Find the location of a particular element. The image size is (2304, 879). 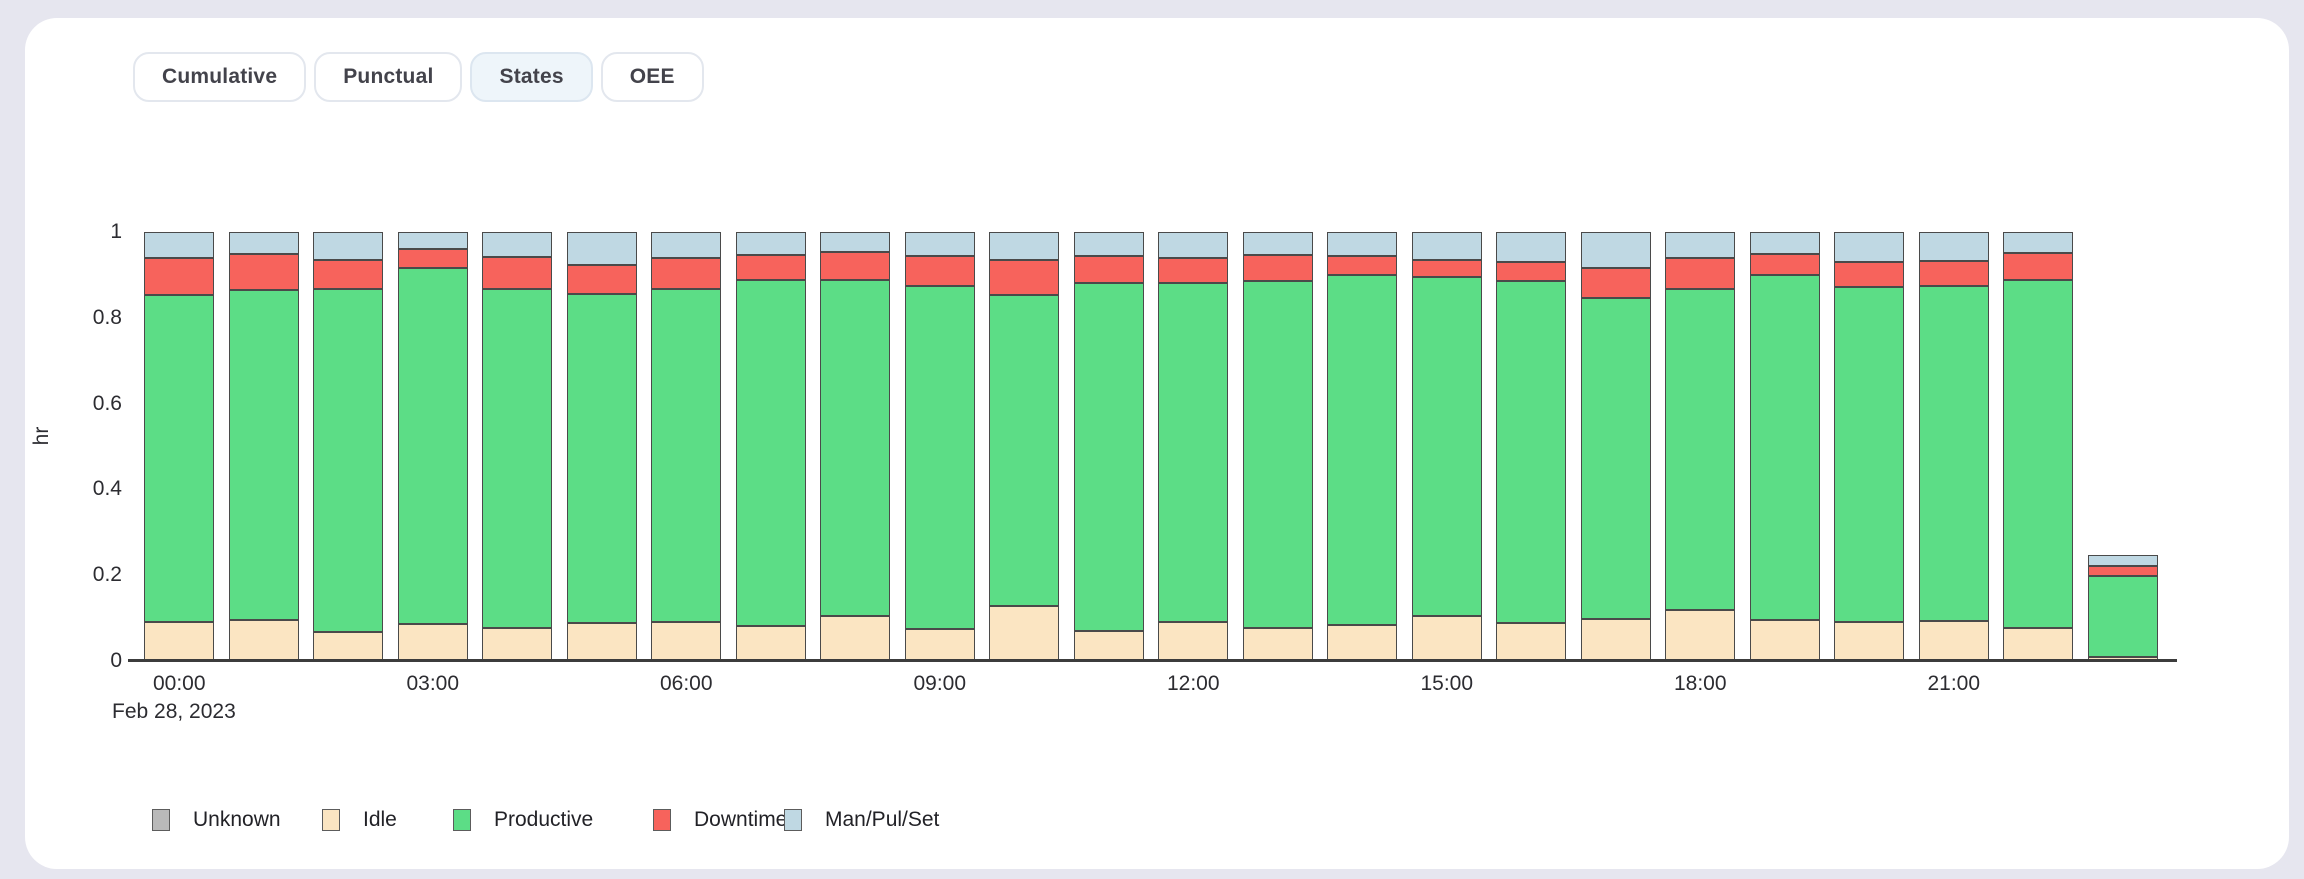

tab-oee: OEE is located at coordinates (652, 77).